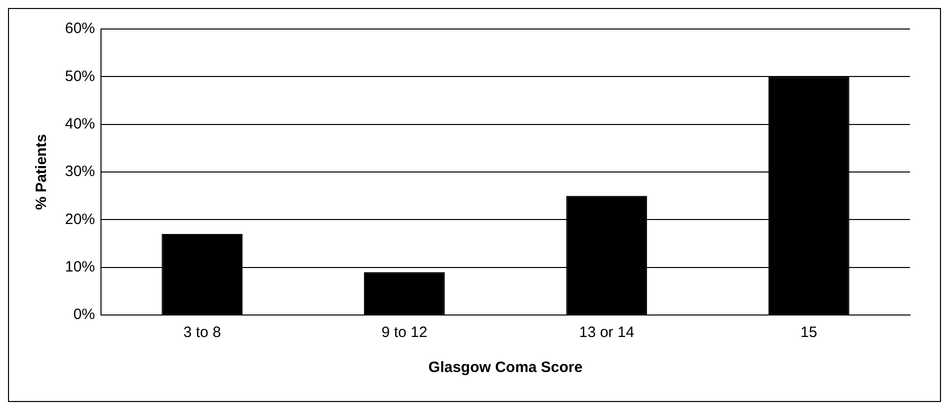  I want to click on y-tick-label: 30%, so click(80, 171).